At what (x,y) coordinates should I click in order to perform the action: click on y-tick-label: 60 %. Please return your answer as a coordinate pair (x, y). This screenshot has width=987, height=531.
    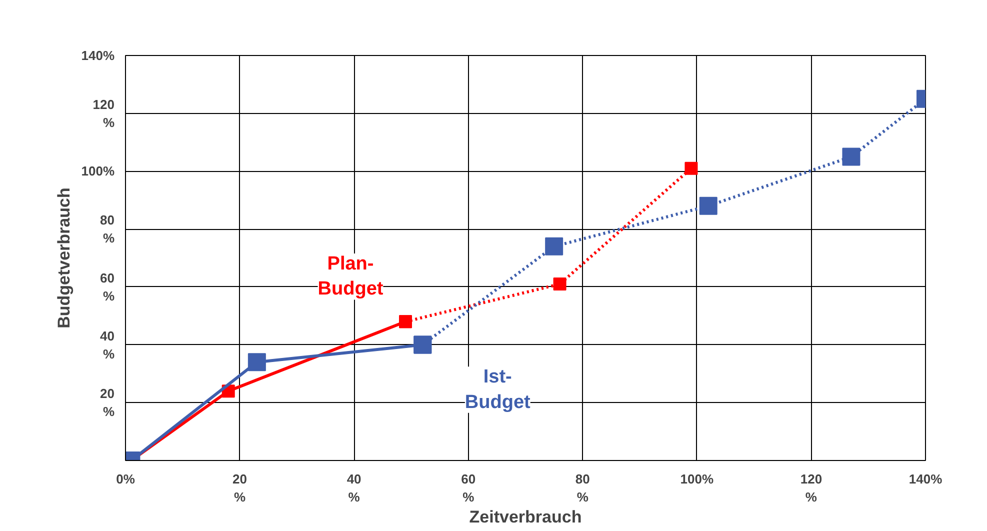
    Looking at the image, I should click on (107, 287).